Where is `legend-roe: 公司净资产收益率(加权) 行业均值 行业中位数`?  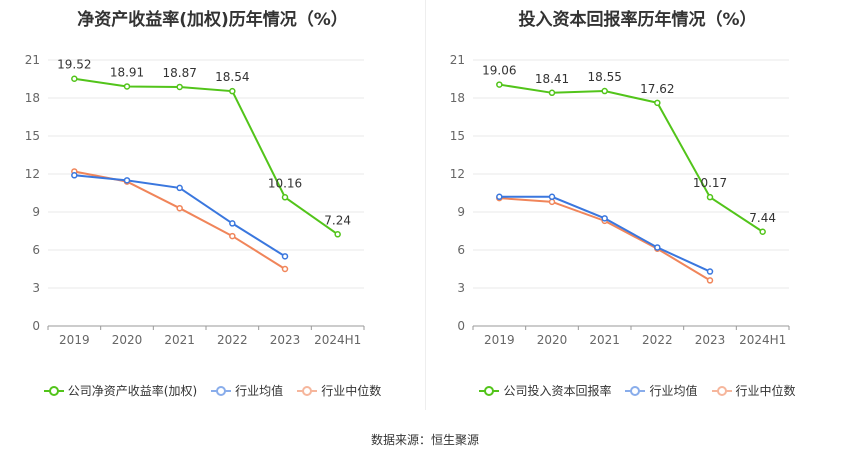 legend-roe: 公司净资产收益率(加权) 行业均值 行业中位数 is located at coordinates (212, 390).